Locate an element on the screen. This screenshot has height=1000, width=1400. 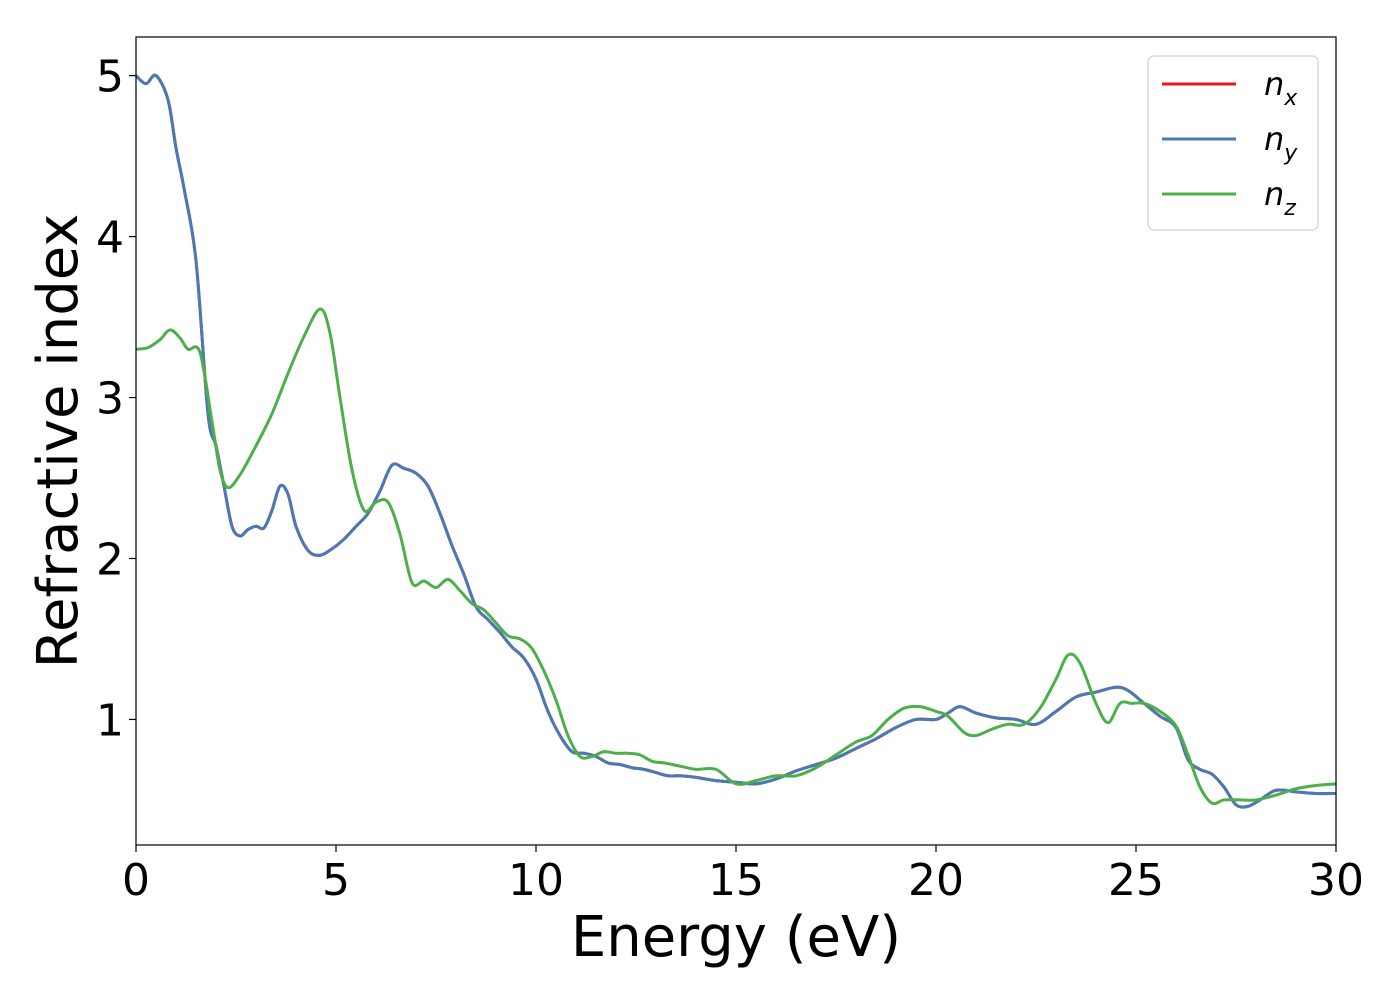
y-tick-label: 4 is located at coordinates (110, 238).